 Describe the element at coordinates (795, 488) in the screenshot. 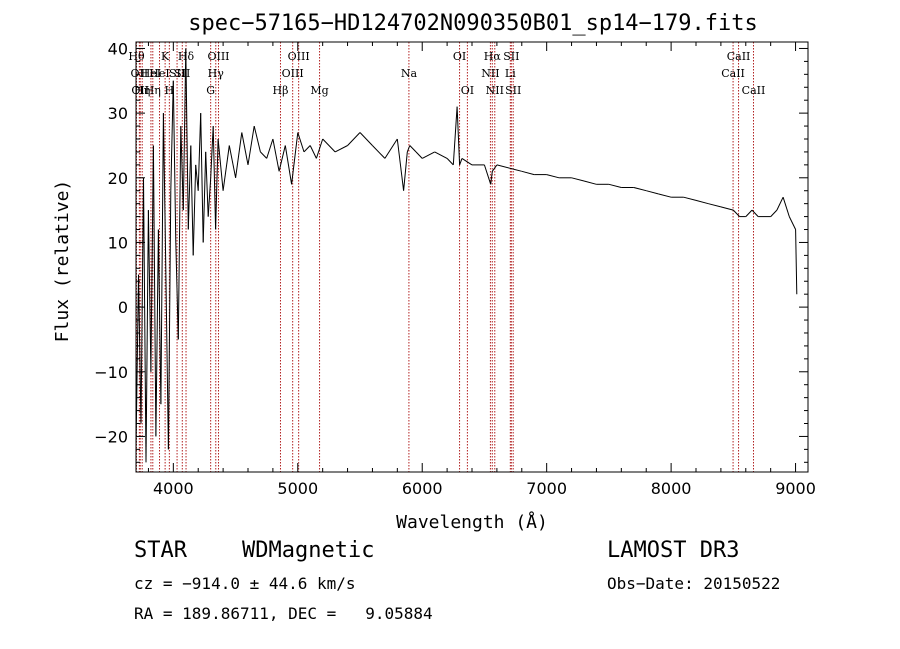

I see `x-tick-label-5: 9000` at that location.